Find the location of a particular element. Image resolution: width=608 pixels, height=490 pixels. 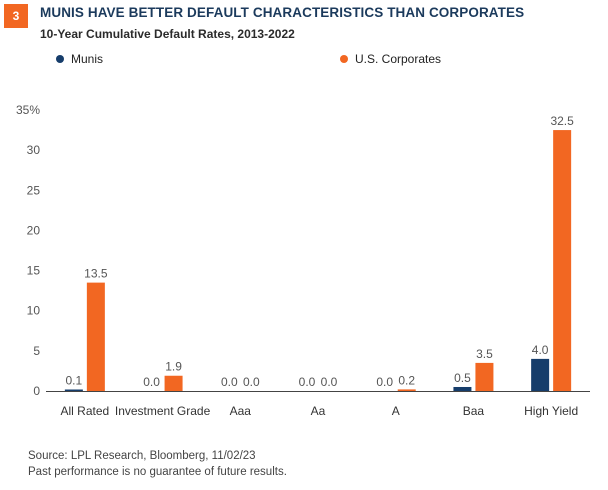

figure-number-badge: 3 is located at coordinates (16, 16).